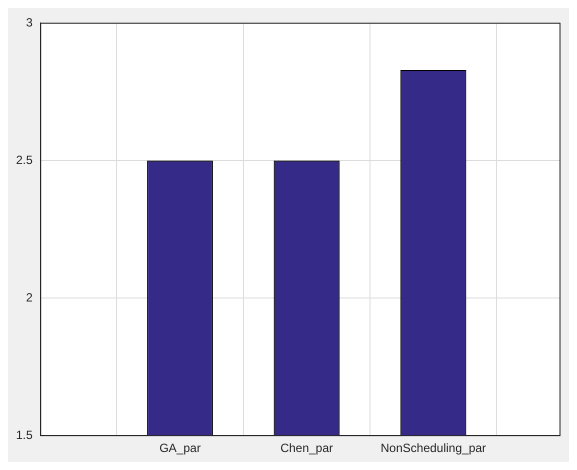  What do you see at coordinates (433, 448) in the screenshot?
I see `x-tick-label: NonScheduling_par` at bounding box center [433, 448].